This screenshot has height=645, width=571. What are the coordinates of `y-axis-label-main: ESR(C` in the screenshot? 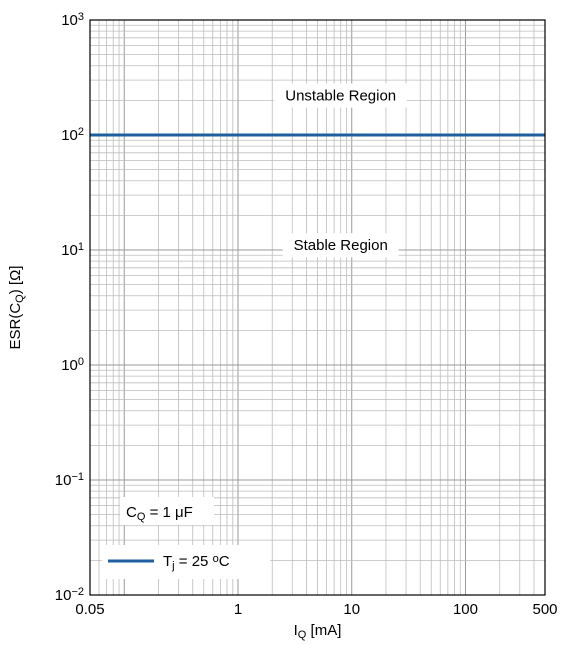 It's located at (15, 326).